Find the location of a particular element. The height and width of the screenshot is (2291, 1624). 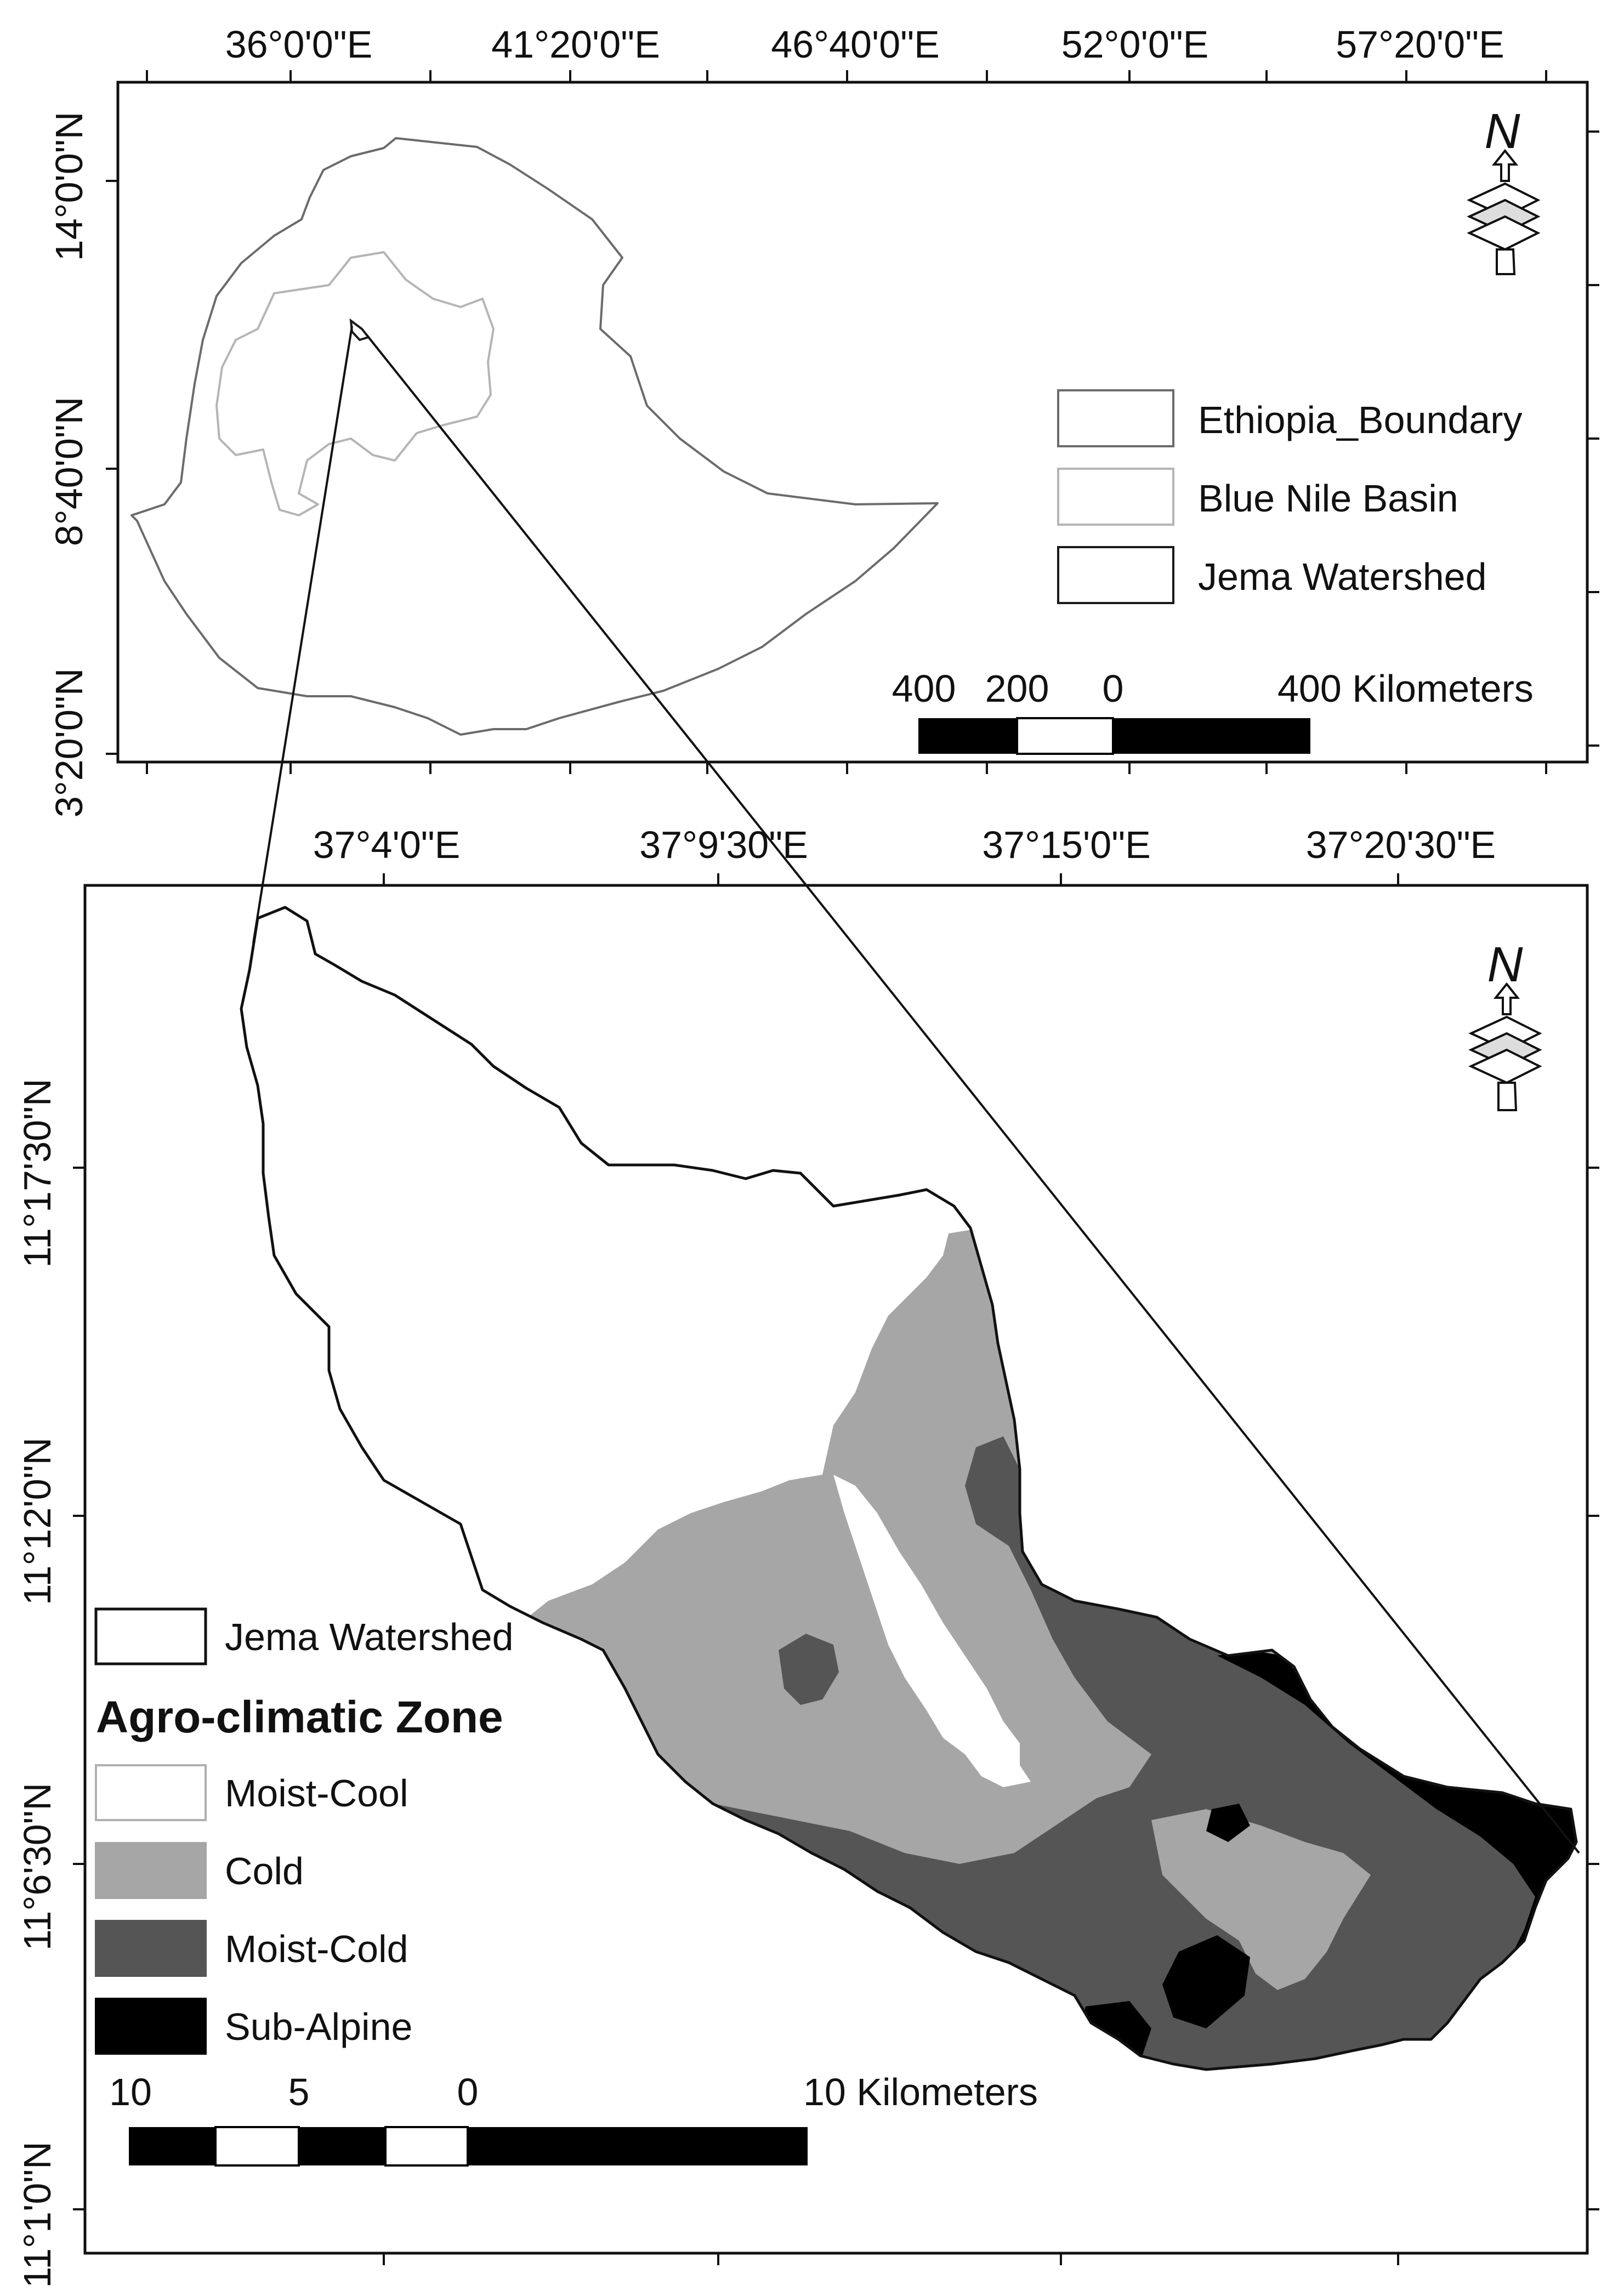

main-right-ticks is located at coordinates (1593, 1688).